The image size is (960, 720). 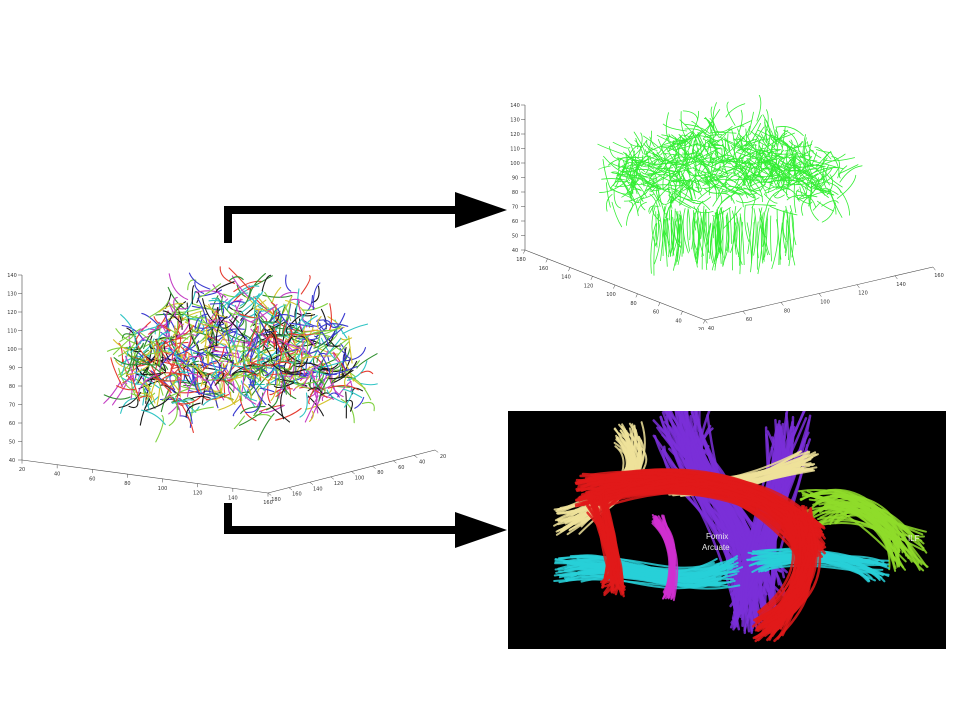 I want to click on green-z-tick-label: 50, so click(x=515, y=237).